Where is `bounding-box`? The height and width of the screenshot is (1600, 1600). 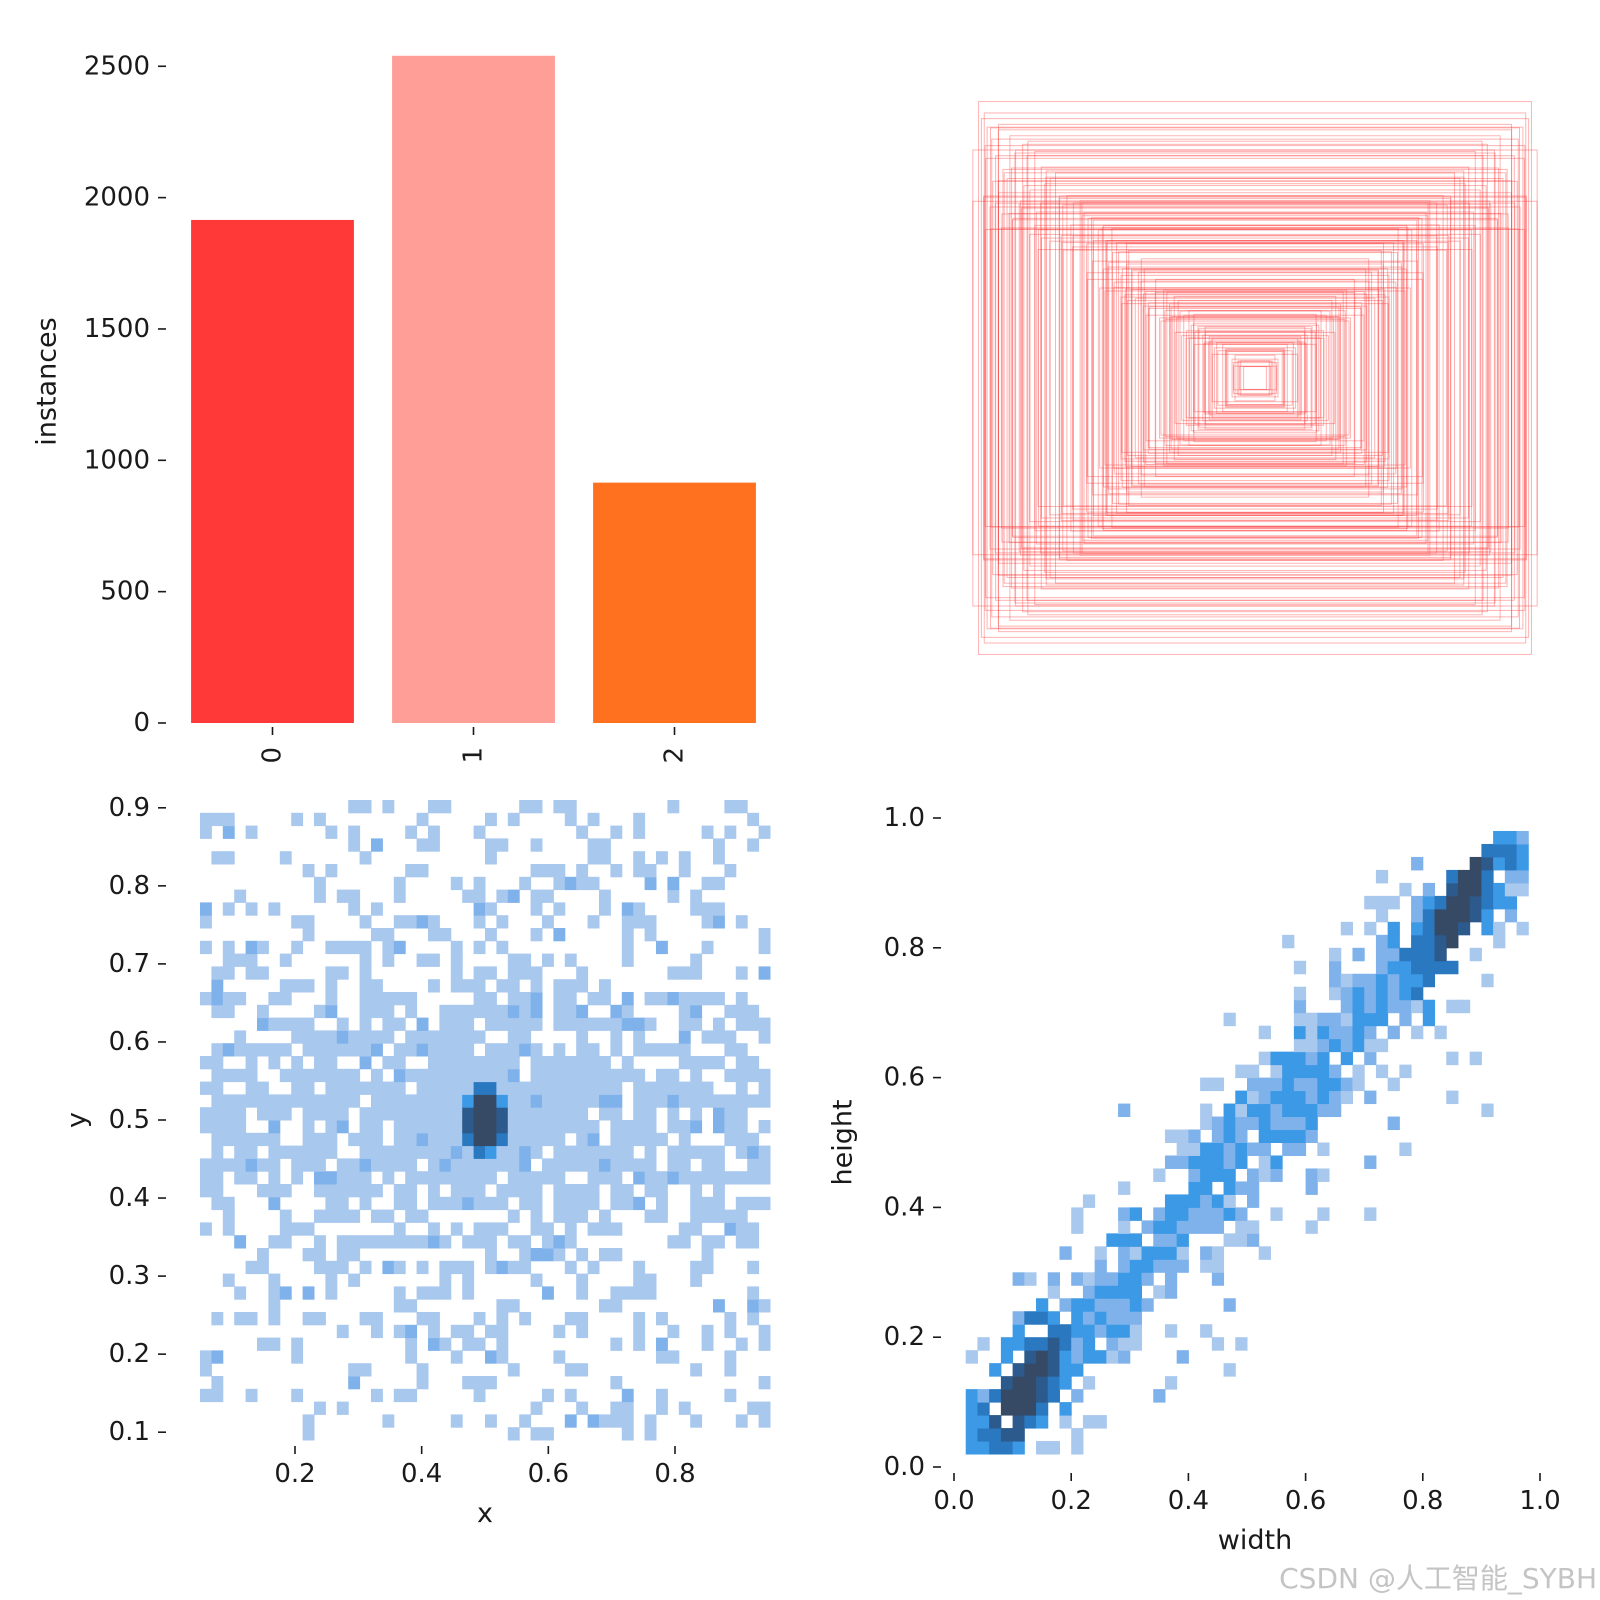
bounding-box is located at coordinates (1255, 378).